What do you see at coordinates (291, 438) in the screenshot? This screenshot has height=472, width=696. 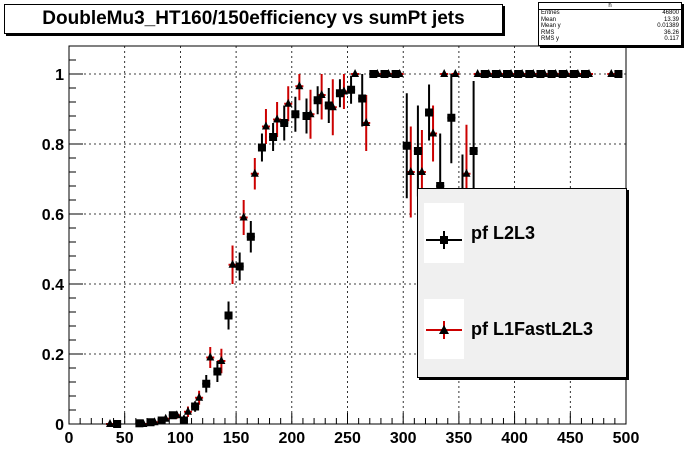 I see `x-tick-label: 200` at bounding box center [291, 438].